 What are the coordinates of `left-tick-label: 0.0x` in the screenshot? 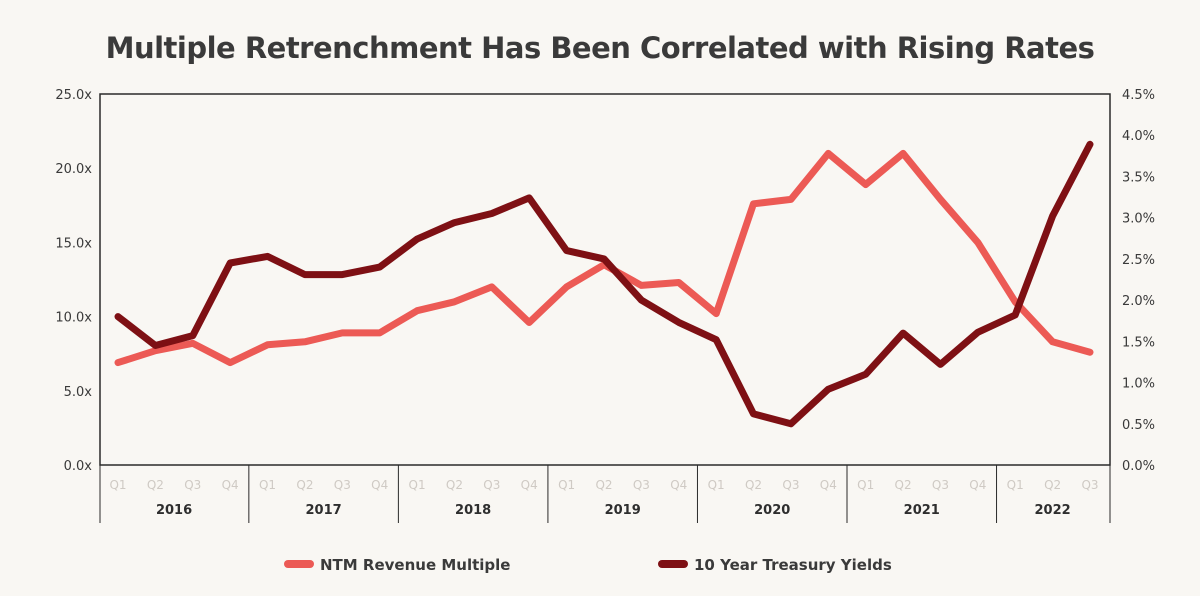 It's located at (78, 466).